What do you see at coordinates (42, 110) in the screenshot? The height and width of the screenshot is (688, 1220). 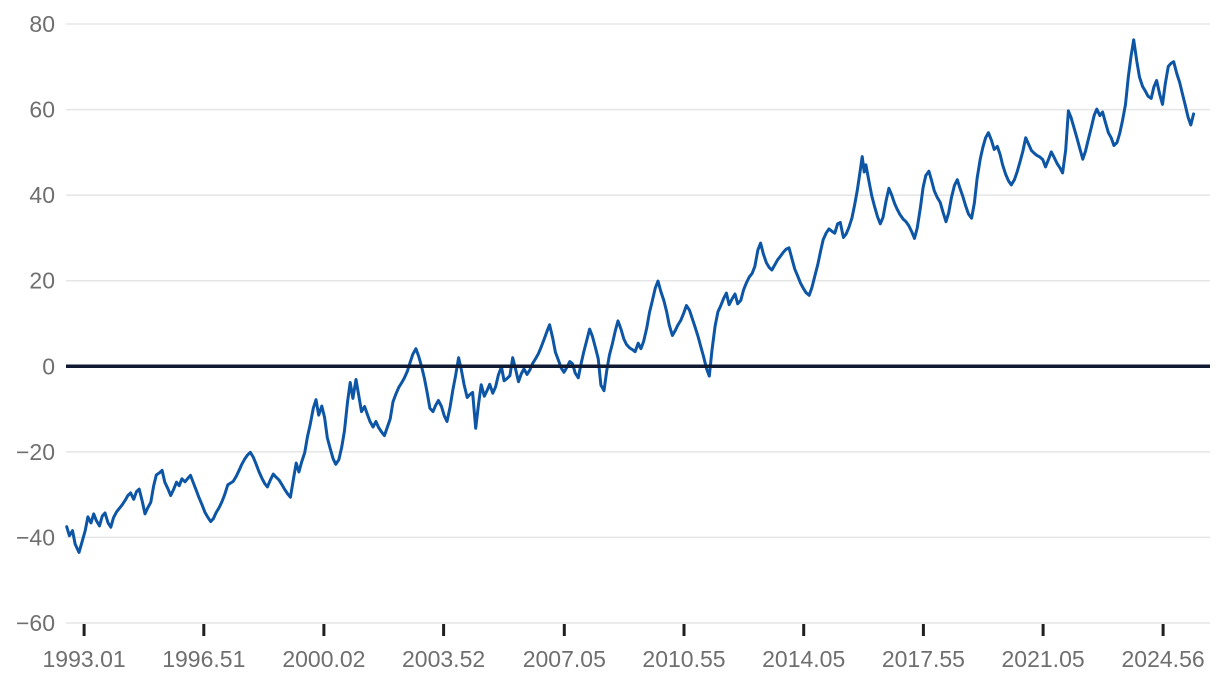 I see `y-axis-tick-label: 60` at bounding box center [42, 110].